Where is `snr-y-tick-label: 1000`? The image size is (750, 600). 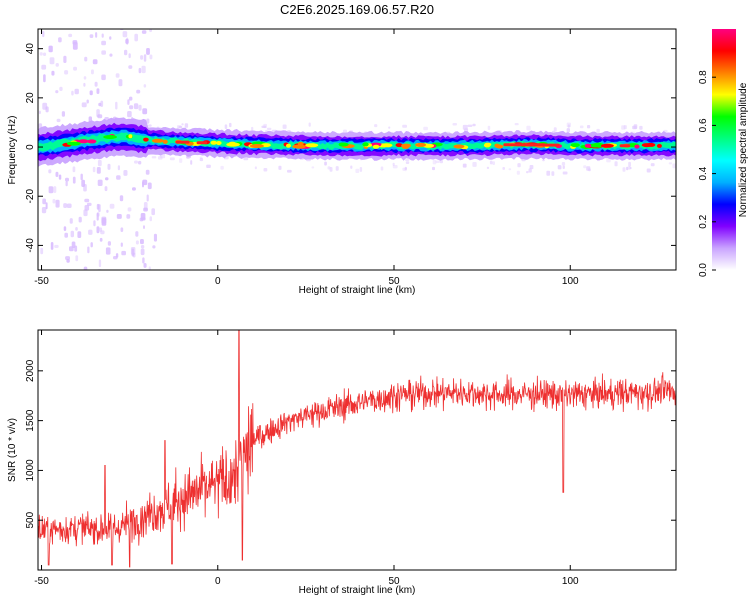
snr-y-tick-label: 1000 is located at coordinates (30, 470).